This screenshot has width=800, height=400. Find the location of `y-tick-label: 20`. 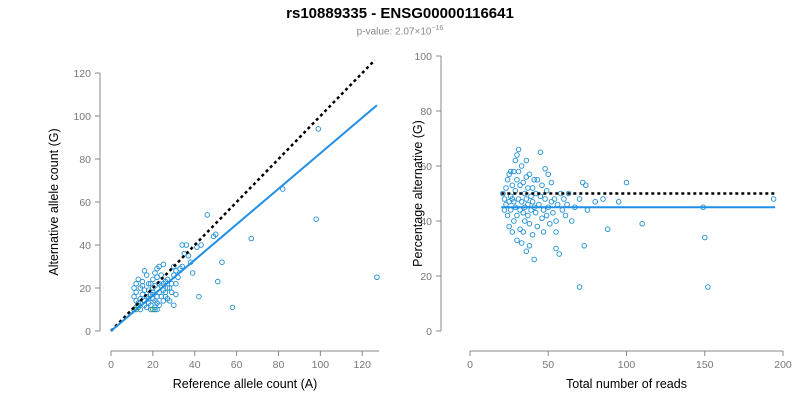

y-tick-label: 20 is located at coordinates (426, 277).